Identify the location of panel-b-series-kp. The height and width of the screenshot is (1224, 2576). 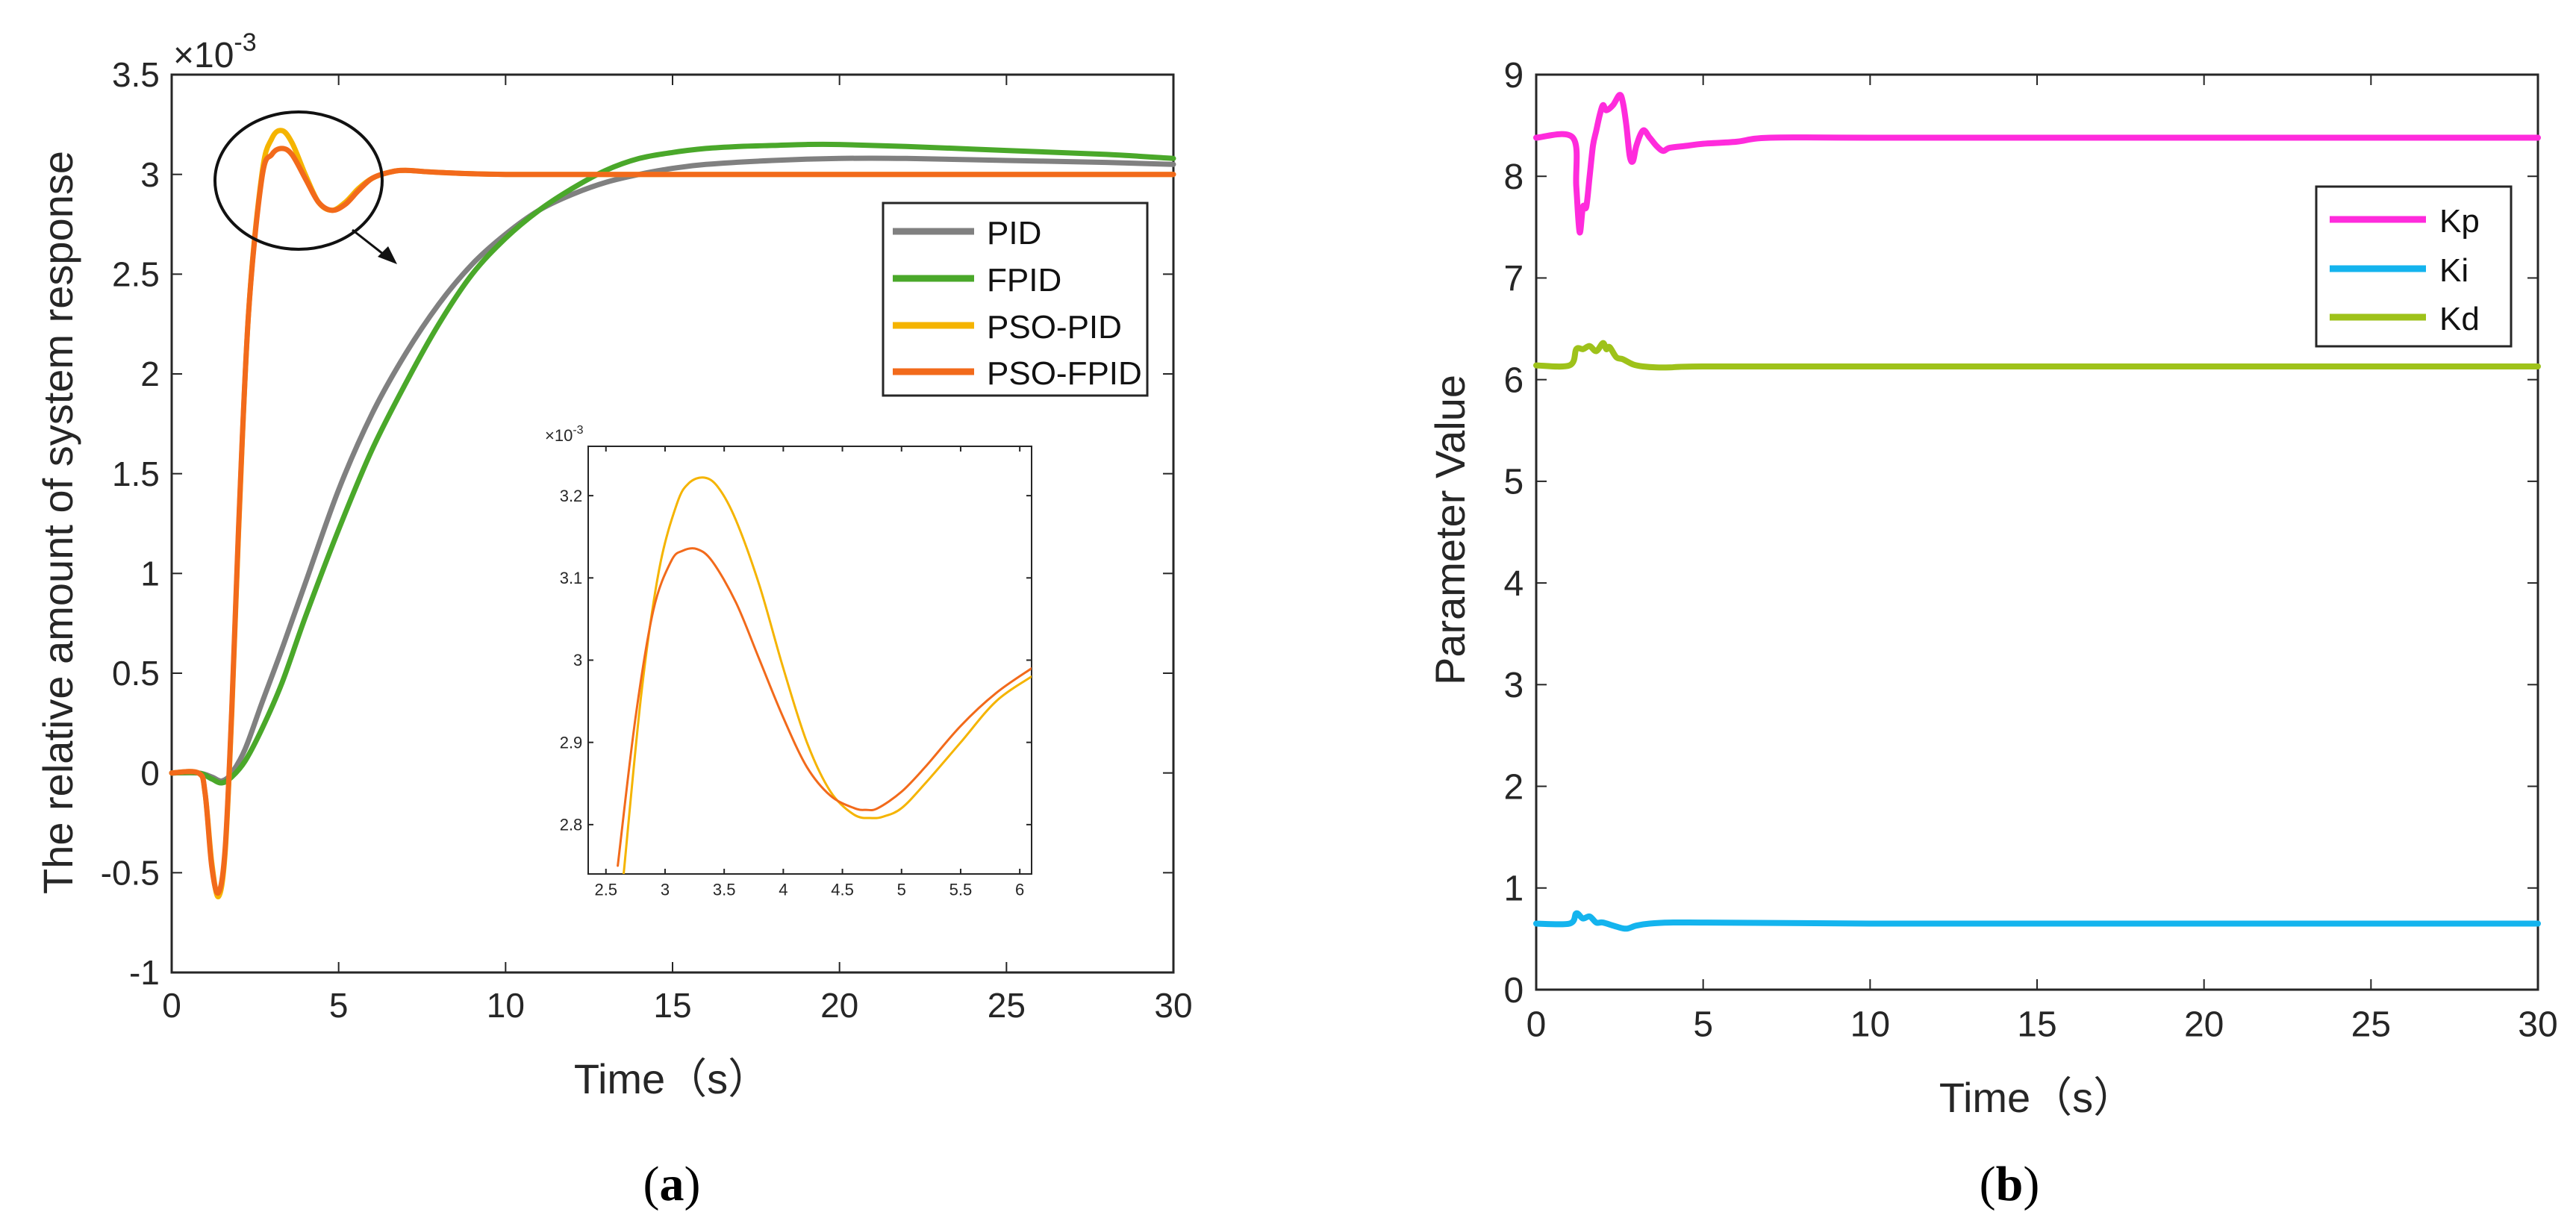
(2037, 164).